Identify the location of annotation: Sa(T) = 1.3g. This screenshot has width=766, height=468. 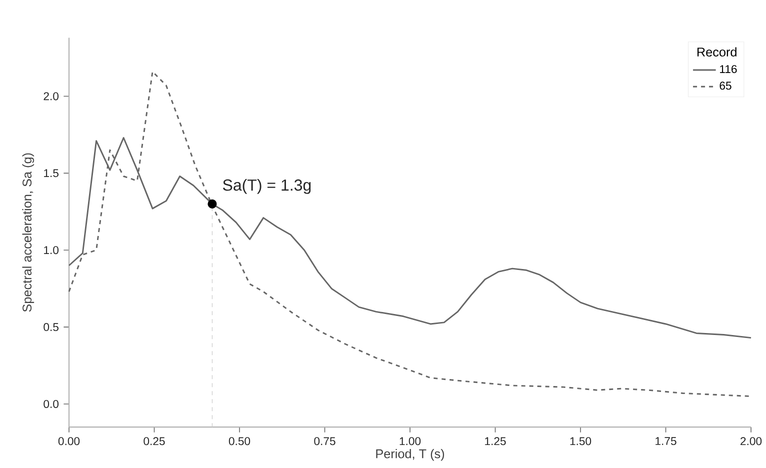
(267, 186).